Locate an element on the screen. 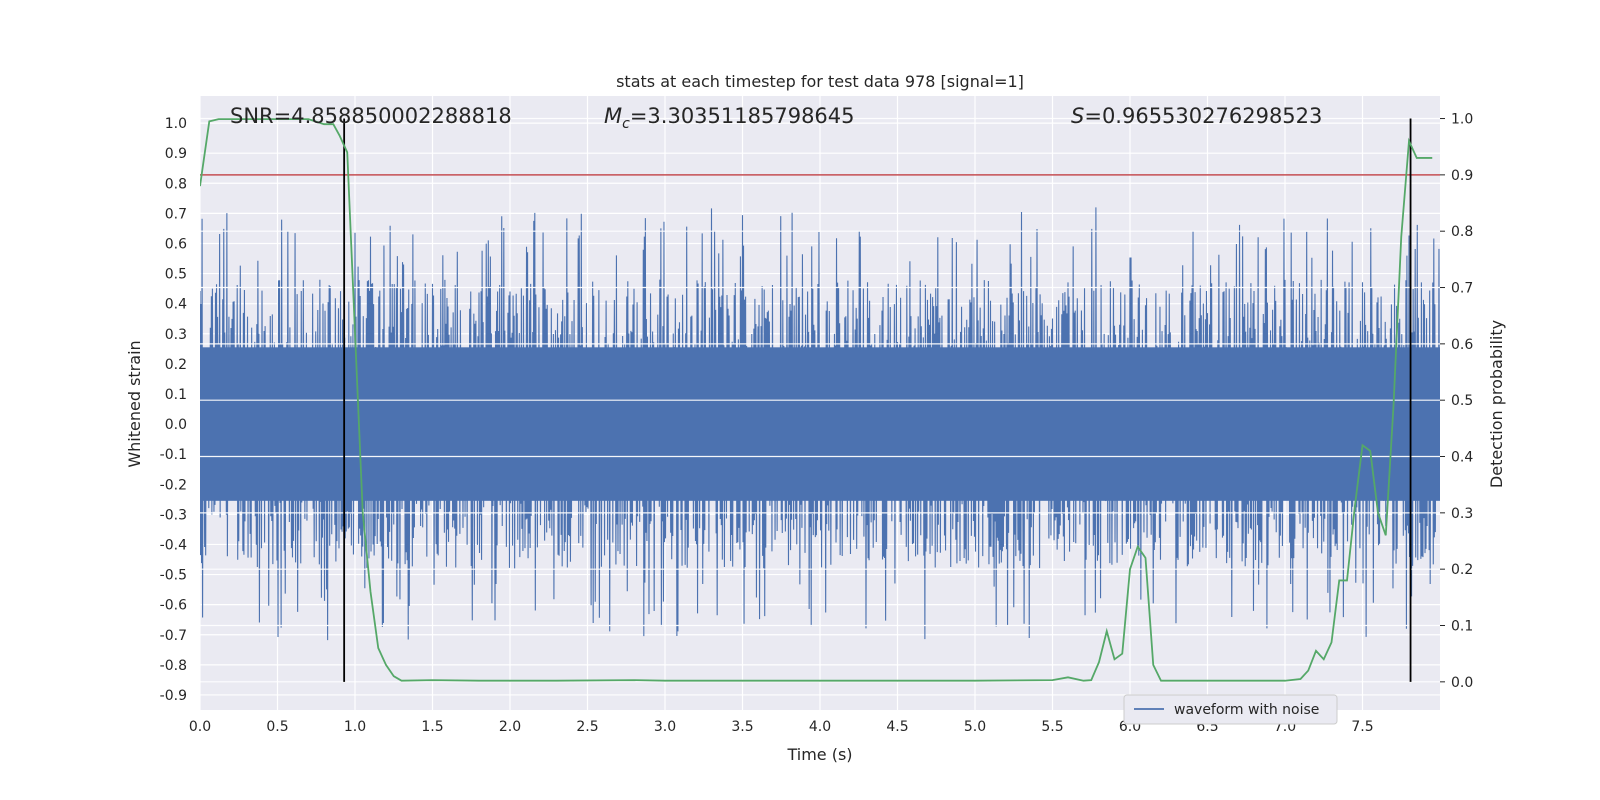 This screenshot has height=800, width=1600. y-tick-label-left: 0.3 is located at coordinates (176, 335).